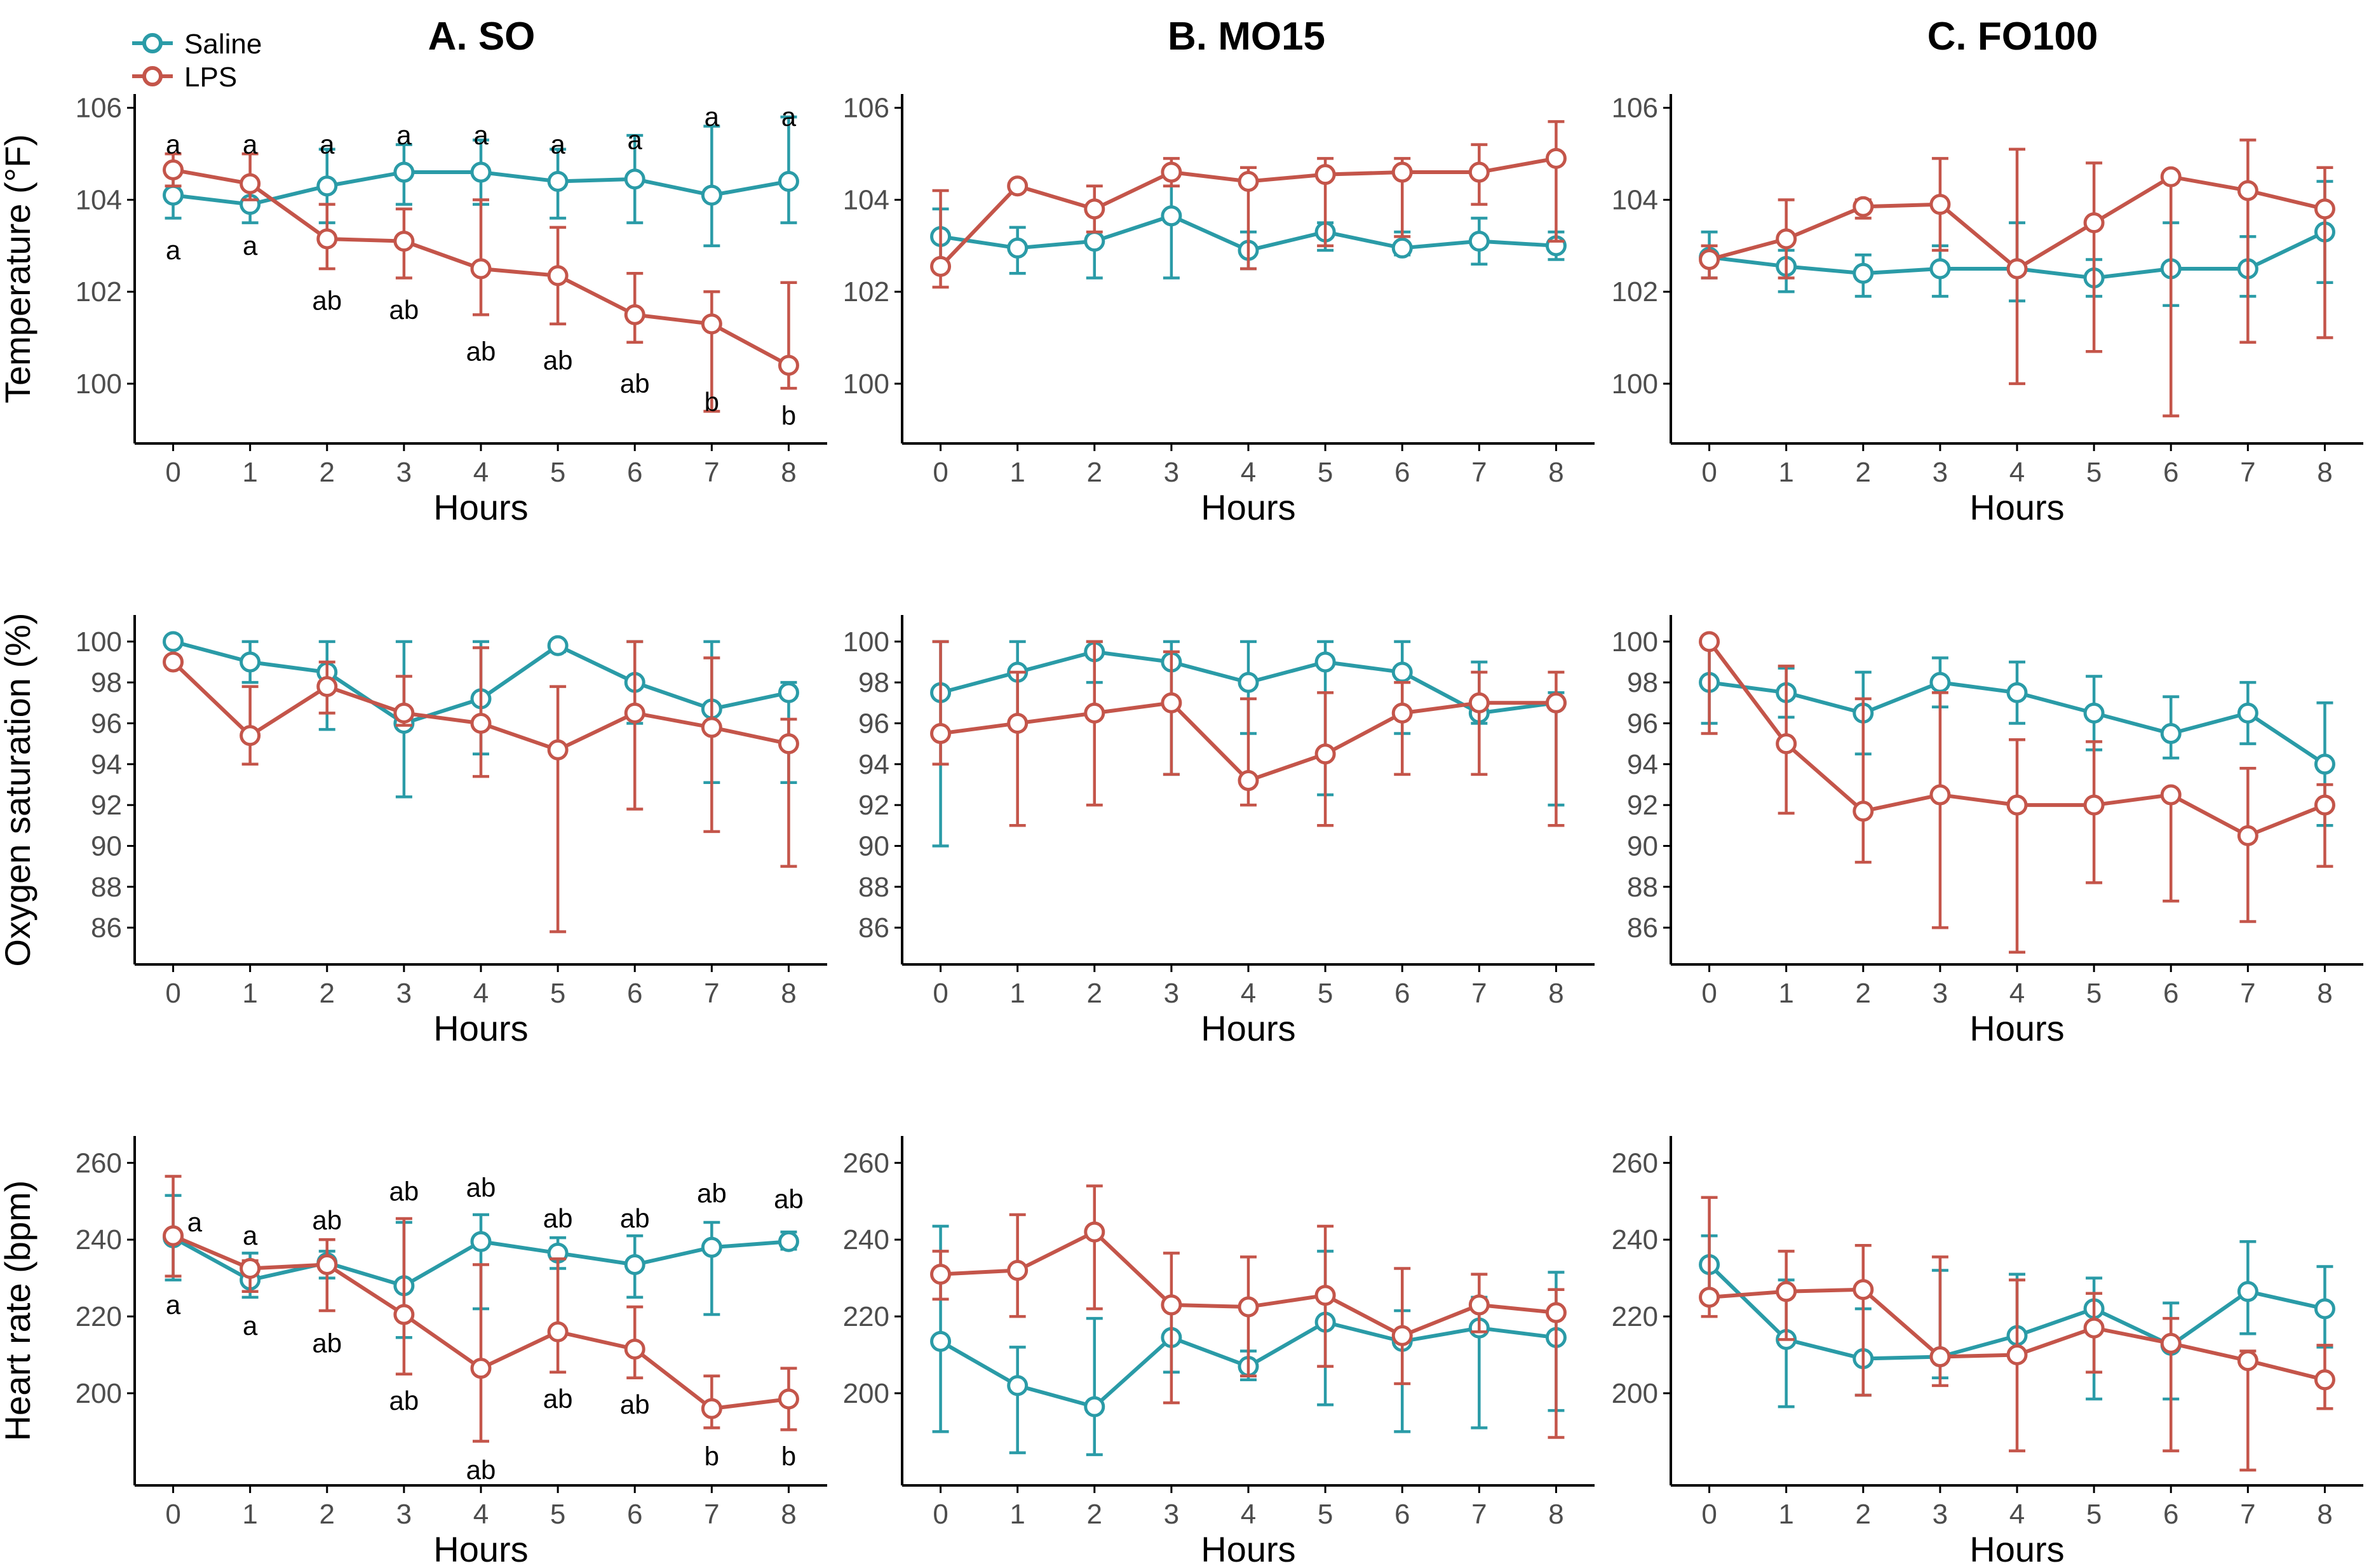 Image resolution: width=2376 pixels, height=1568 pixels. I want to click on panel-2-lps-series, so click(1248, 204).